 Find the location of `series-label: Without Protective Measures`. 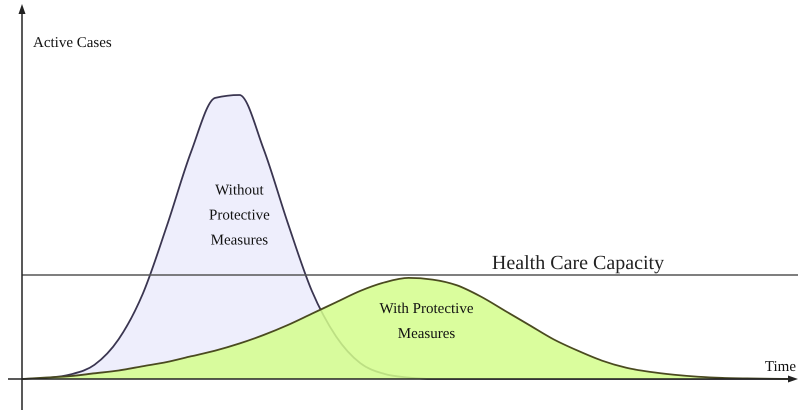

series-label: Without Protective Measures is located at coordinates (239, 215).